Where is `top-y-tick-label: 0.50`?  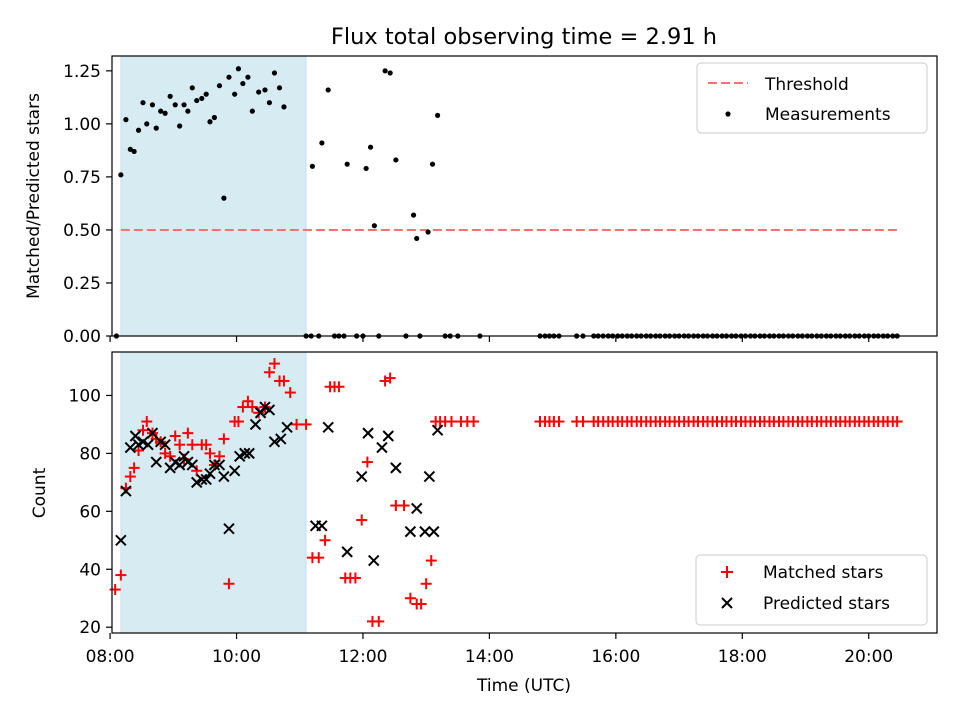 top-y-tick-label: 0.50 is located at coordinates (82, 231).